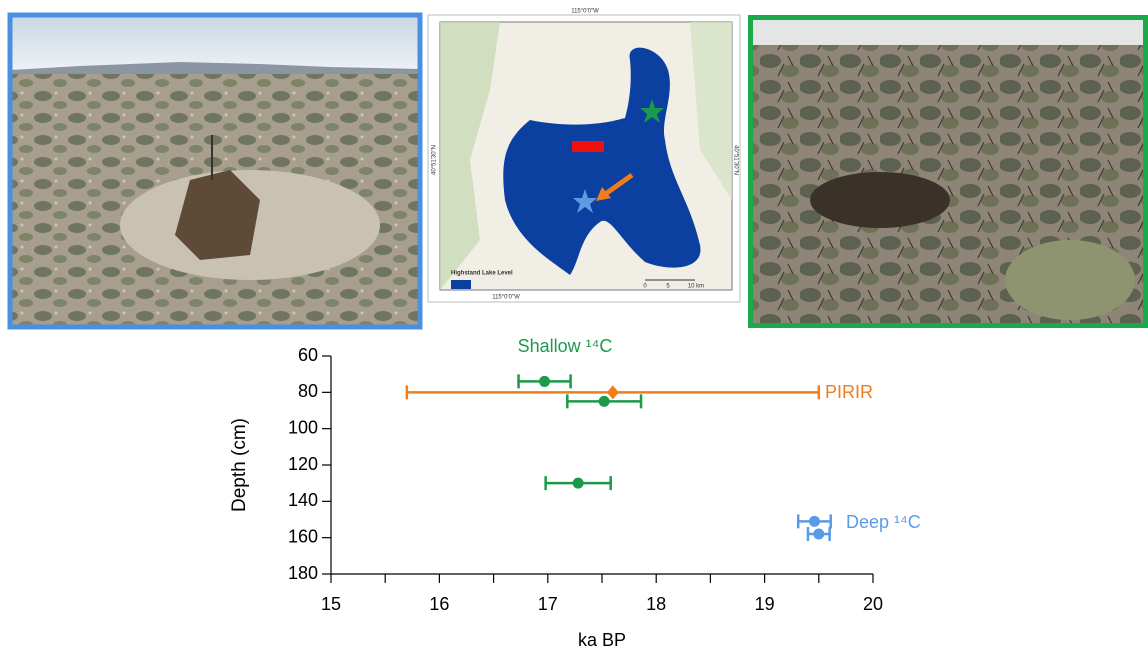 The height and width of the screenshot is (655, 1148). What do you see at coordinates (308, 391) in the screenshot?
I see `y-tick-label: 80` at bounding box center [308, 391].